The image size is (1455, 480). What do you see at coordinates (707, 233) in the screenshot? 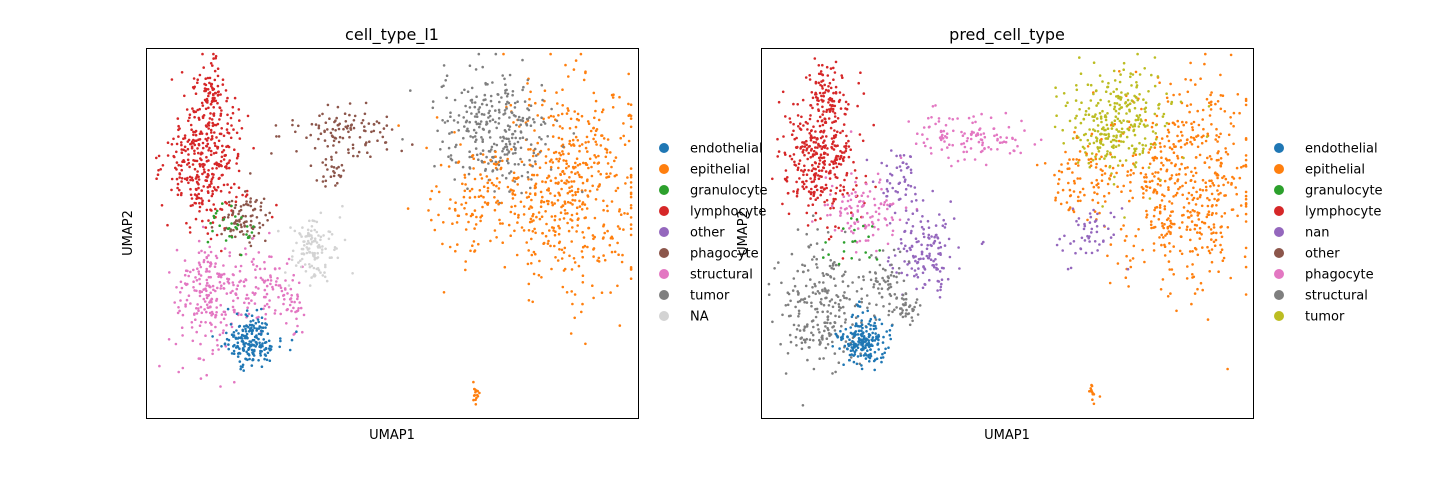
I see `legend-label: other` at bounding box center [707, 233].